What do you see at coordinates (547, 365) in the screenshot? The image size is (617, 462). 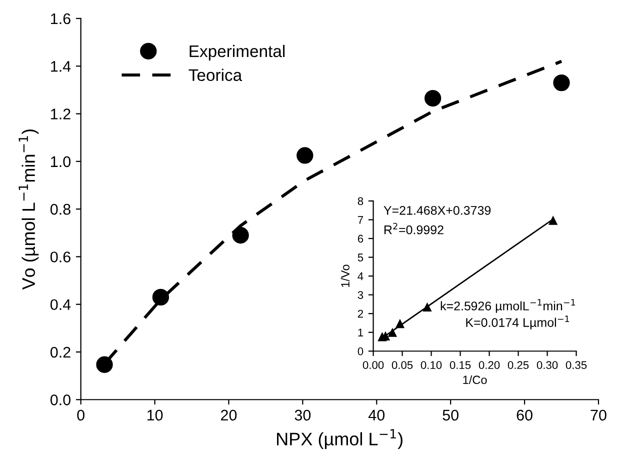 I see `x-tick-label: 0.30` at bounding box center [547, 365].